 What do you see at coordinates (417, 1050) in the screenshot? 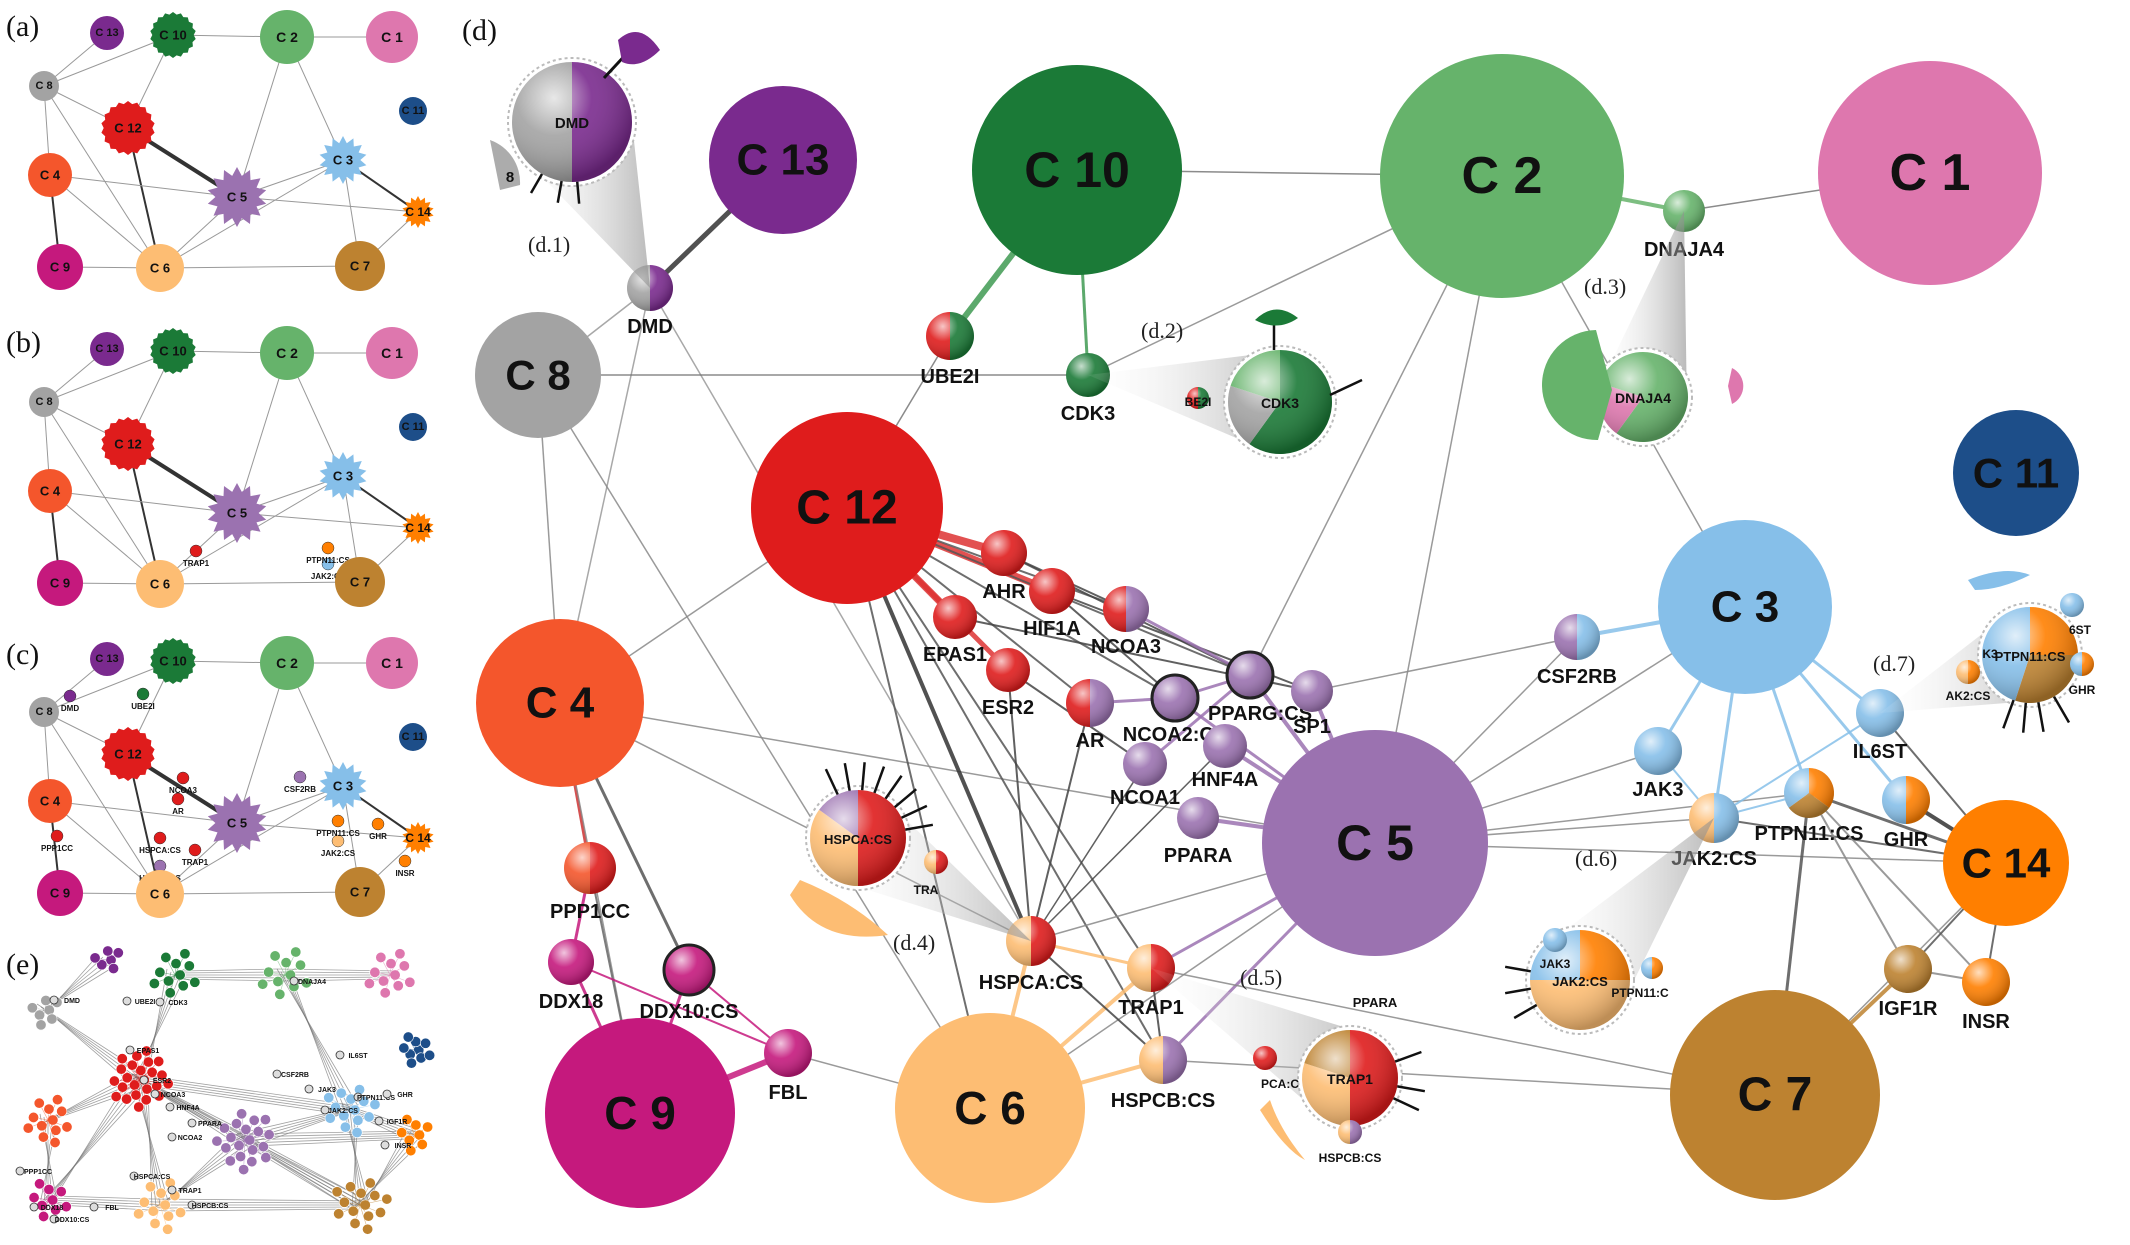
I see `mini-e-cluster-c11` at bounding box center [417, 1050].